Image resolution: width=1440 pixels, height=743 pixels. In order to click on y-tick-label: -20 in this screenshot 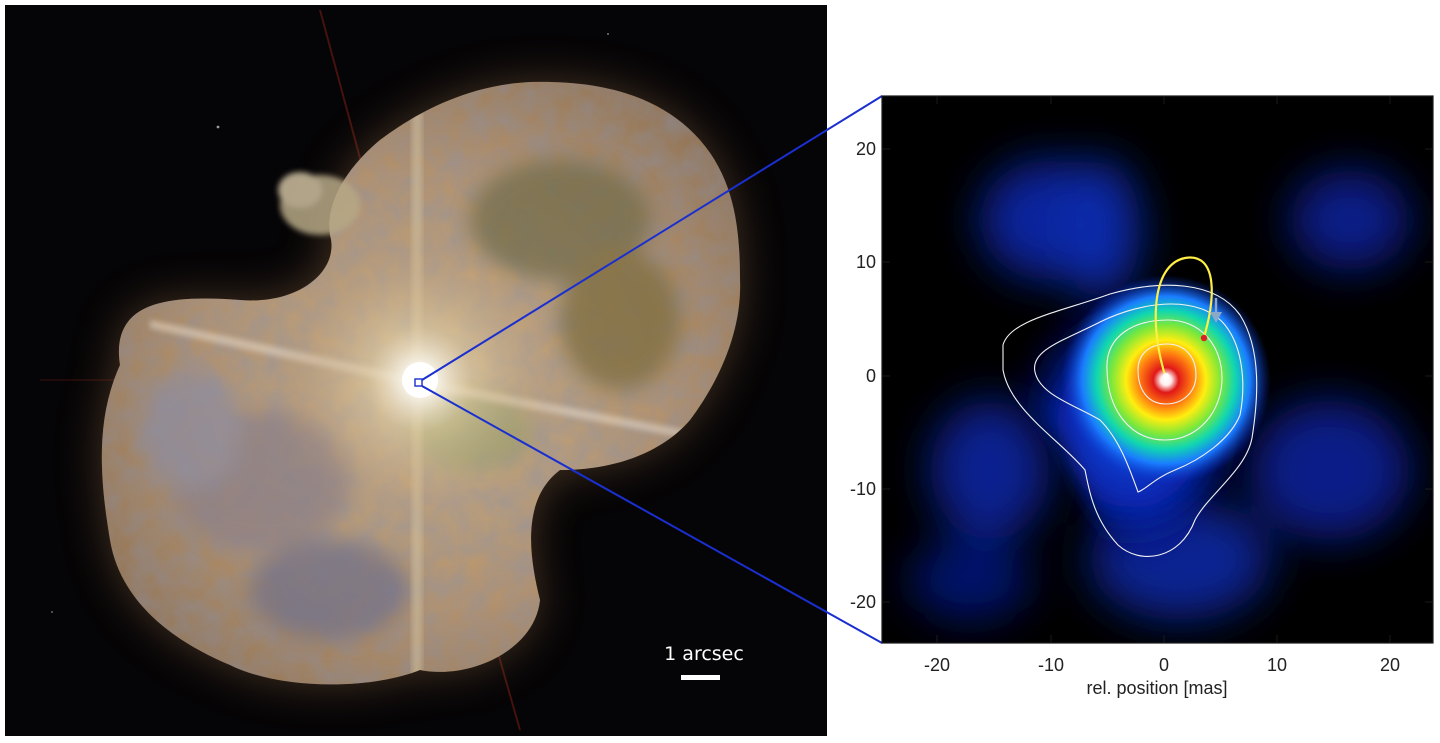, I will do `click(863, 602)`.